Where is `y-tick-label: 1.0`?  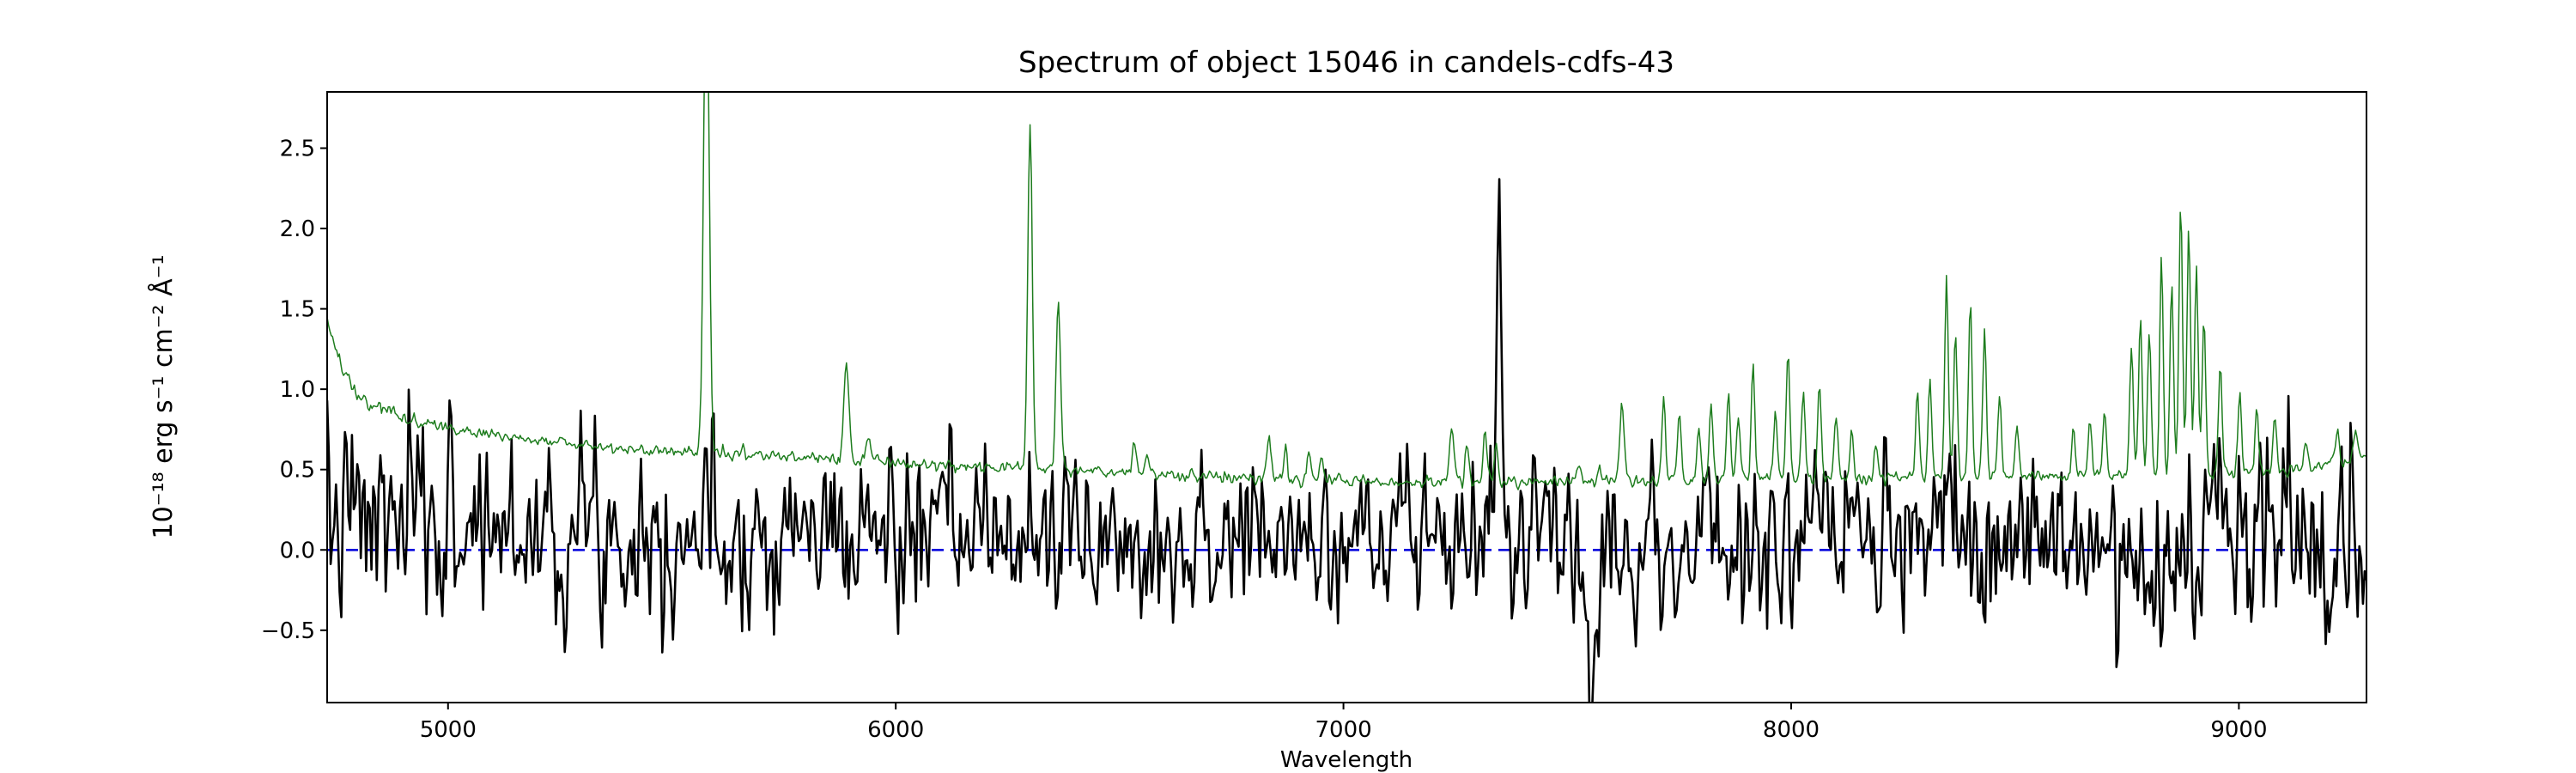 y-tick-label: 1.0 is located at coordinates (297, 390).